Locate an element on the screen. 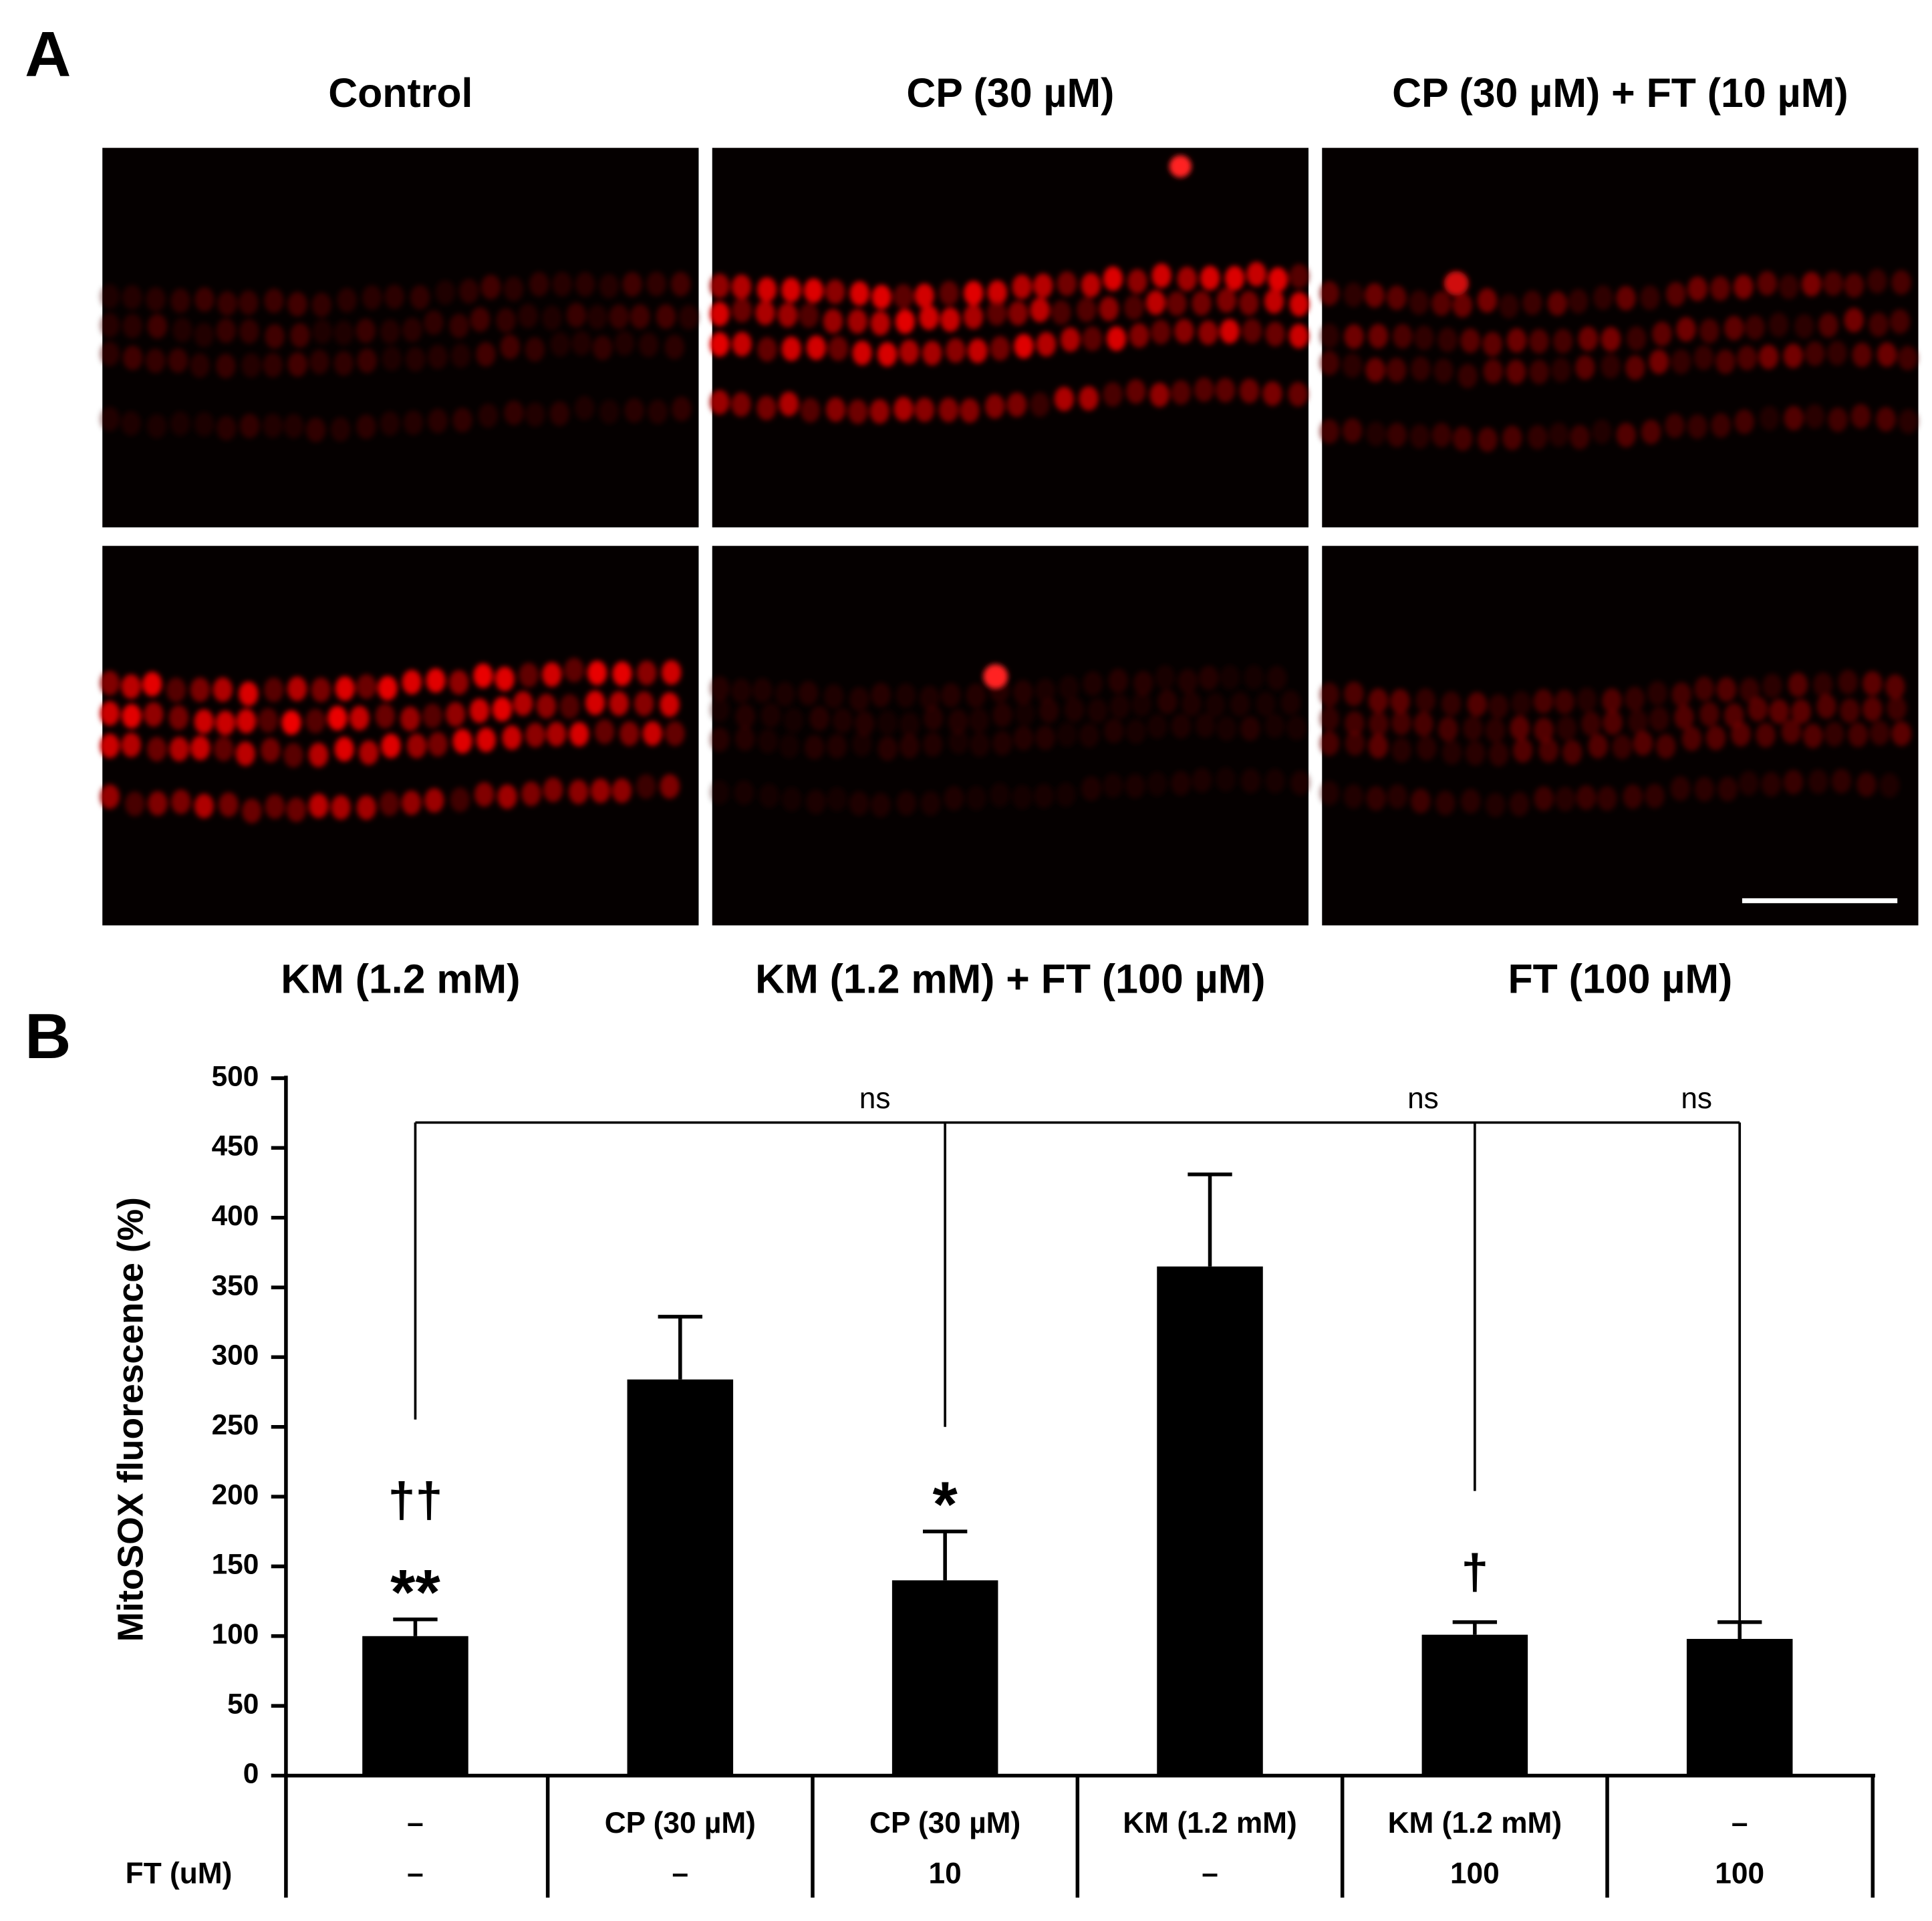 Image resolution: width=1932 pixels, height=1921 pixels. y-tick-label: 150 is located at coordinates (235, 1564).